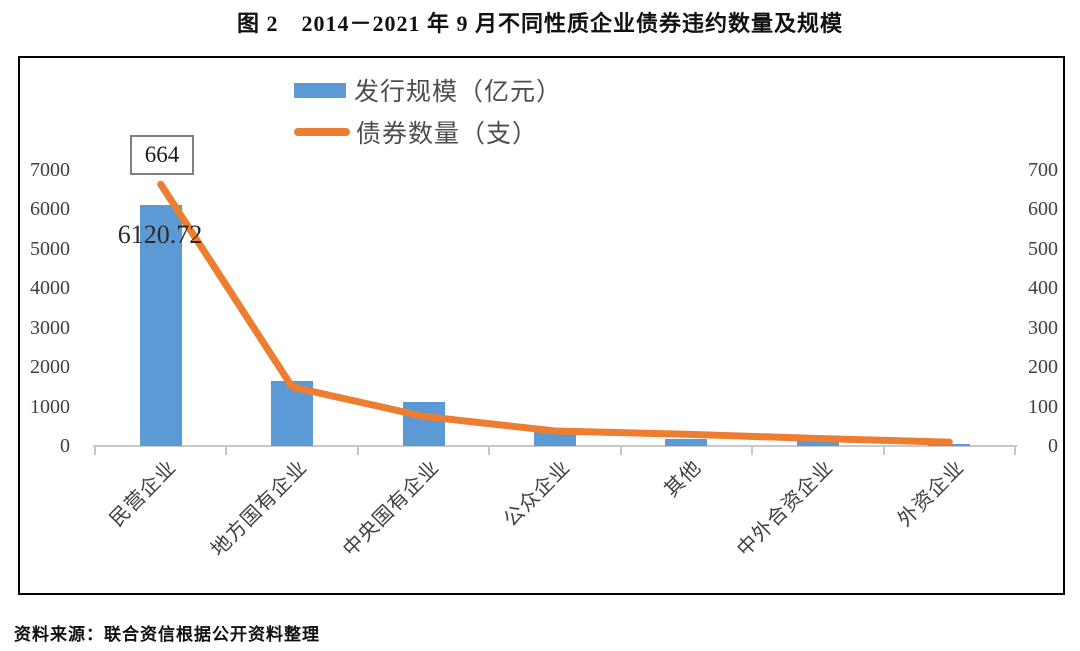 This screenshot has width=1080, height=651. What do you see at coordinates (65, 446) in the screenshot?
I see `y-axis-tick-left: 0` at bounding box center [65, 446].